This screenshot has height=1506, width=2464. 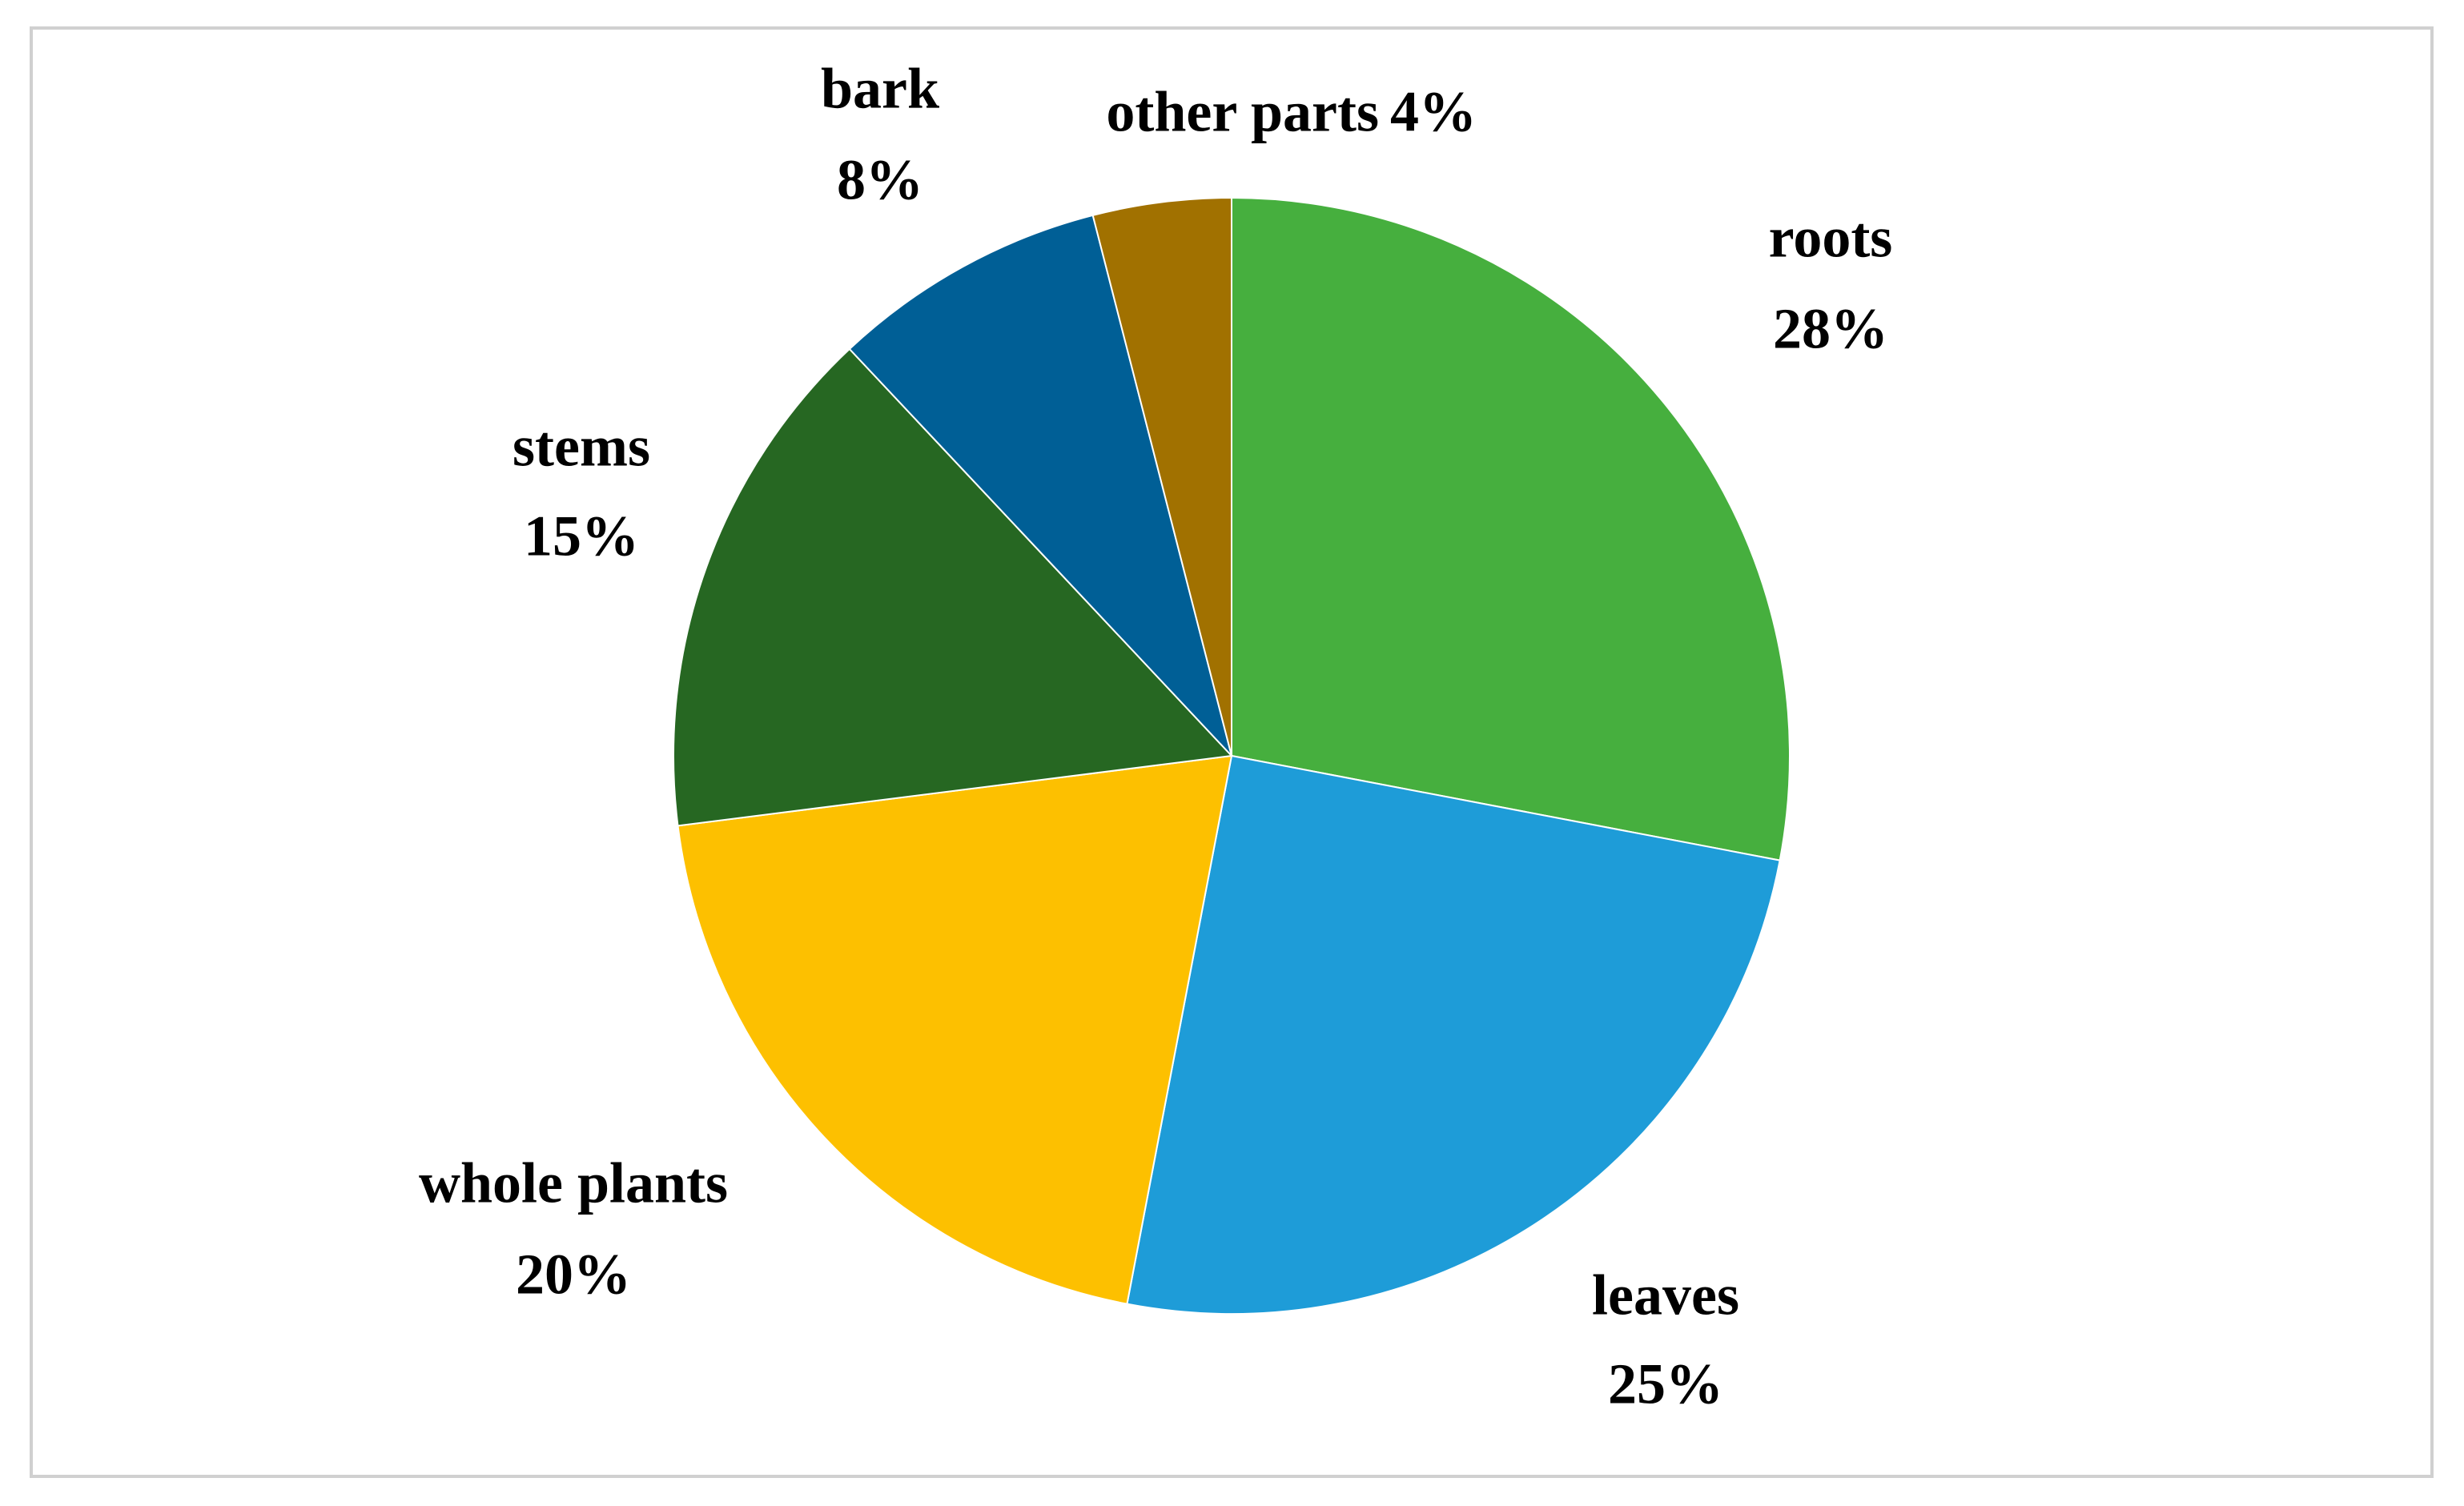 What do you see at coordinates (1242, 112) in the screenshot?
I see `slice-label: other parts` at bounding box center [1242, 112].